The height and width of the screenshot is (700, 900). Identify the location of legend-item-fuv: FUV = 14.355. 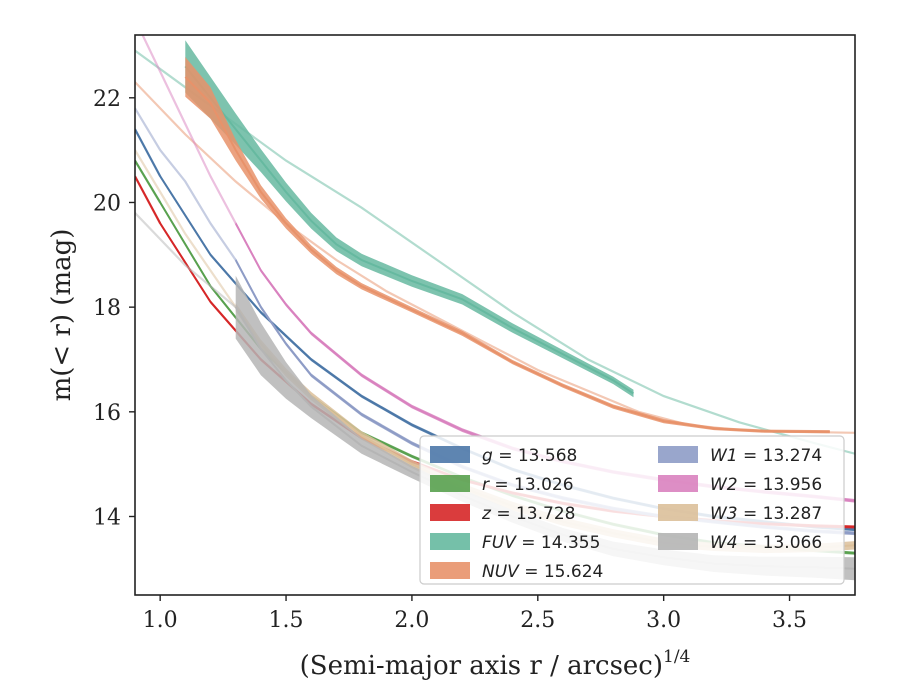
(515, 543).